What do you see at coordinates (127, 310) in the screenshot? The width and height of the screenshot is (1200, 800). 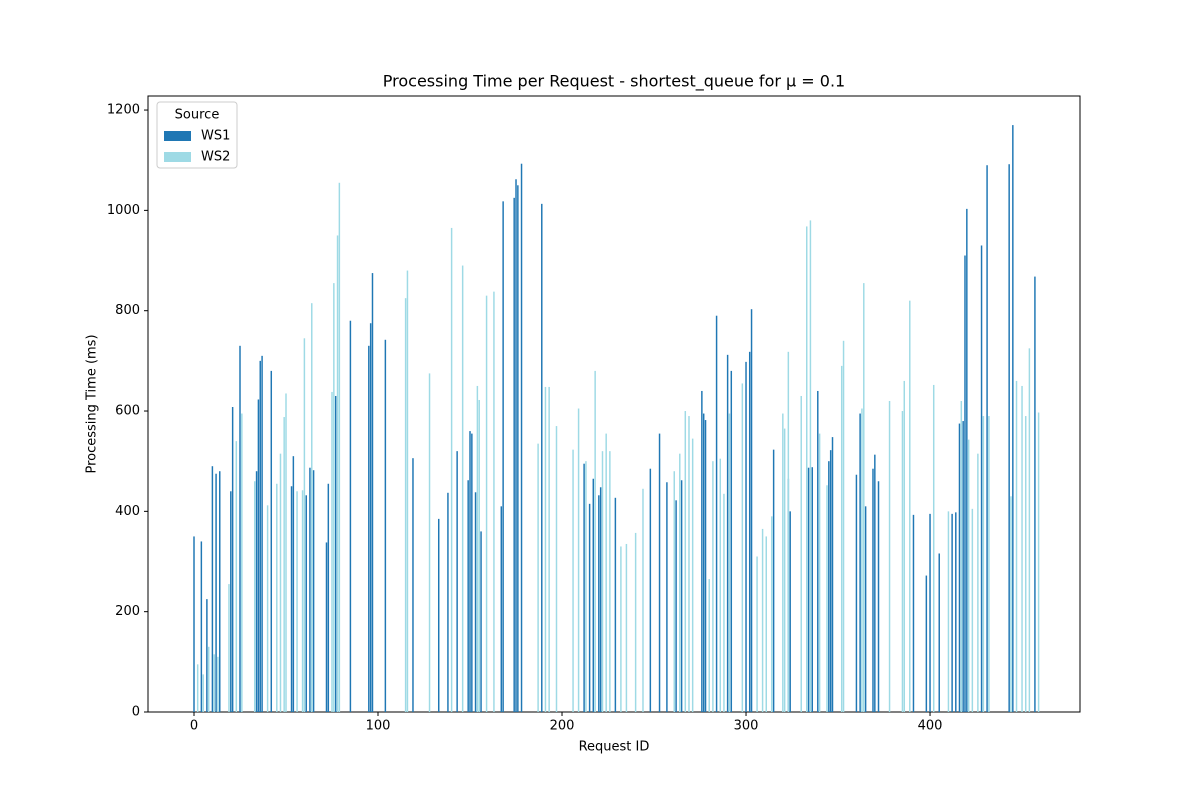 I see `y-tick-label: 800` at bounding box center [127, 310].